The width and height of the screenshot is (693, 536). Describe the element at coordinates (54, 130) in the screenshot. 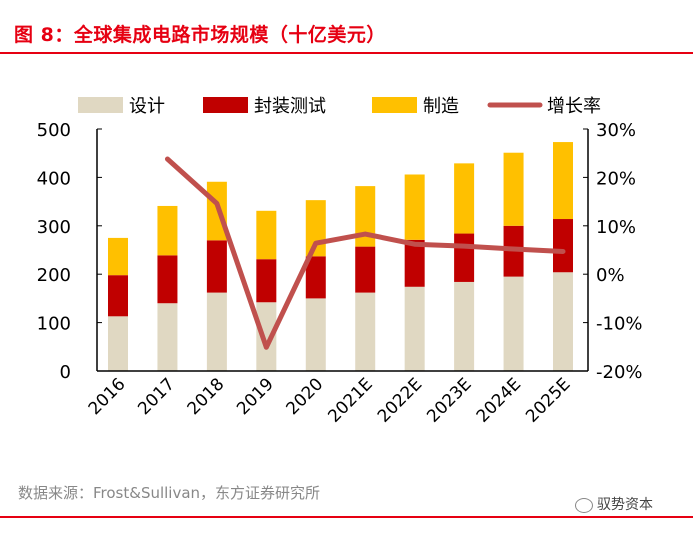

I see `left-tick-label: 500` at that location.